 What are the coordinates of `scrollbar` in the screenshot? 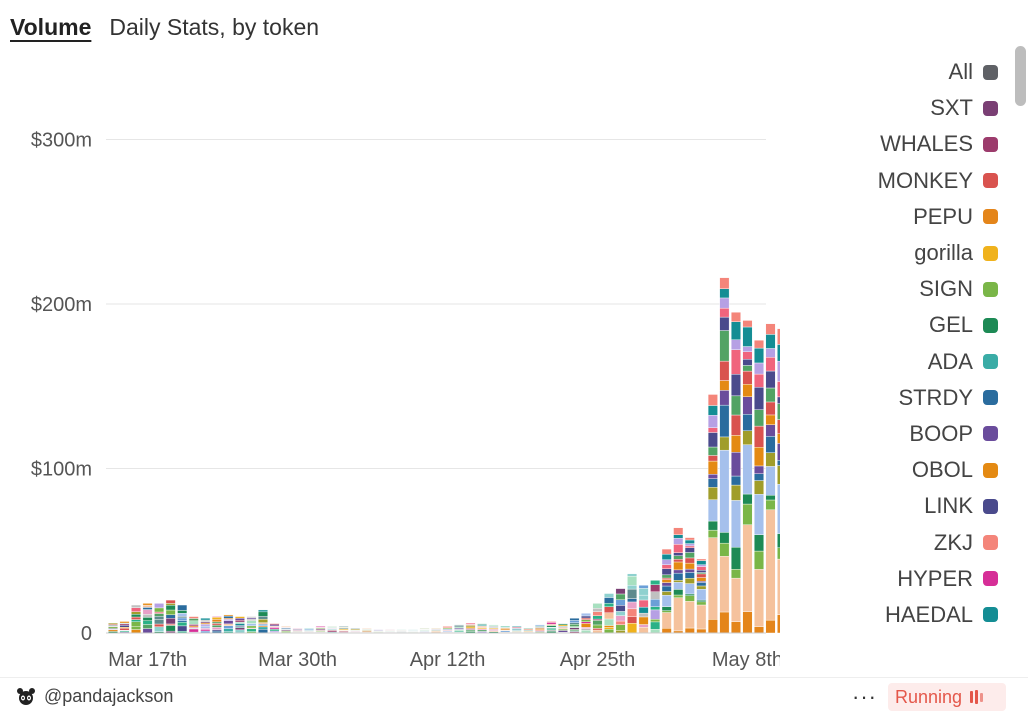 It's located at (1020, 76).